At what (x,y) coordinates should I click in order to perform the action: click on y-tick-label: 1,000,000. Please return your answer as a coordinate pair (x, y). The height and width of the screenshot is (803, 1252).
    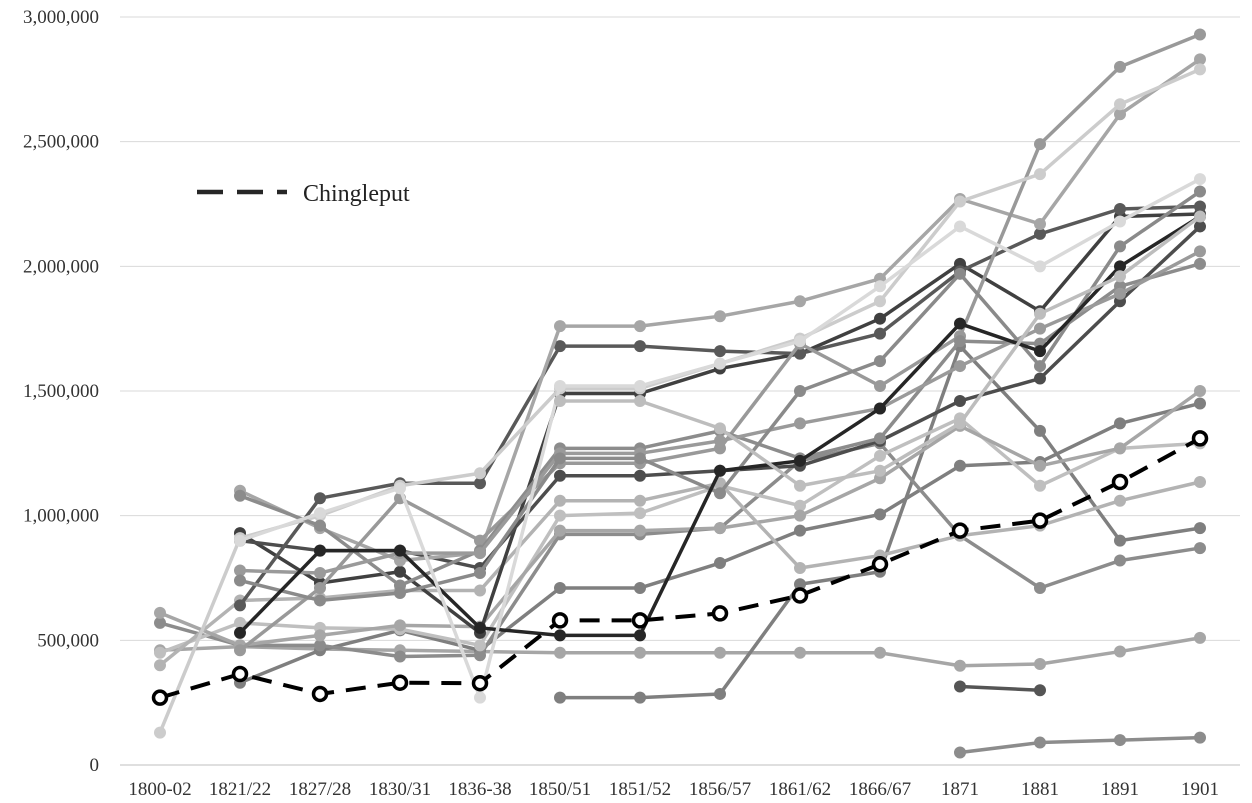
    Looking at the image, I should click on (61, 516).